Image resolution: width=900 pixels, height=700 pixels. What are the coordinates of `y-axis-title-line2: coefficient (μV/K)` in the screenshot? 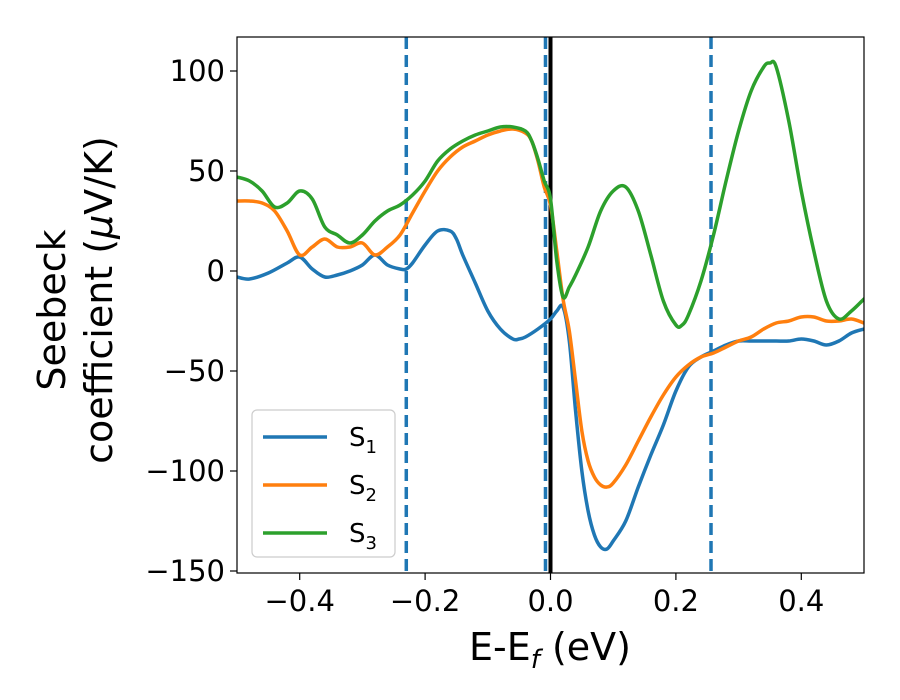 It's located at (99, 300).